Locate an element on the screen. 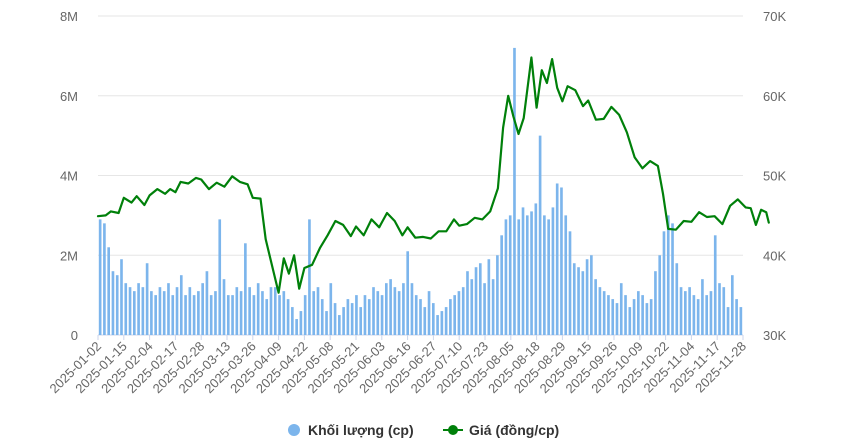 The height and width of the screenshot is (447, 864). right-tick-label: 30K is located at coordinates (774, 335).